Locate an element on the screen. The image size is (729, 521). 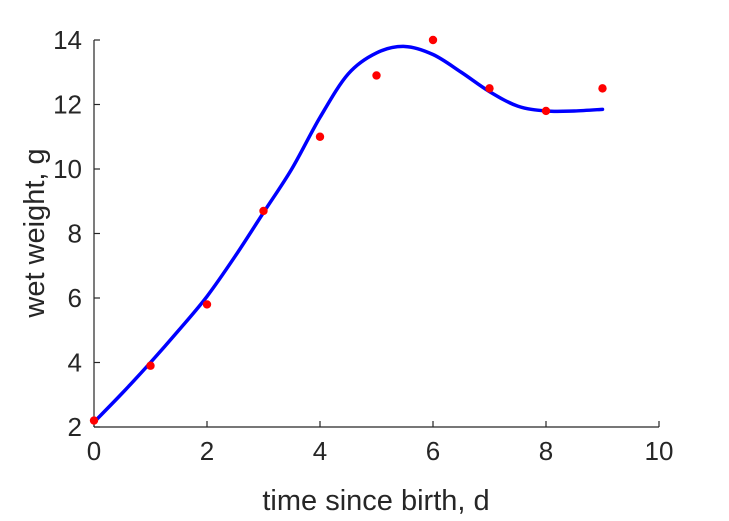
y-tick-label: 4 is located at coordinates (75, 363).